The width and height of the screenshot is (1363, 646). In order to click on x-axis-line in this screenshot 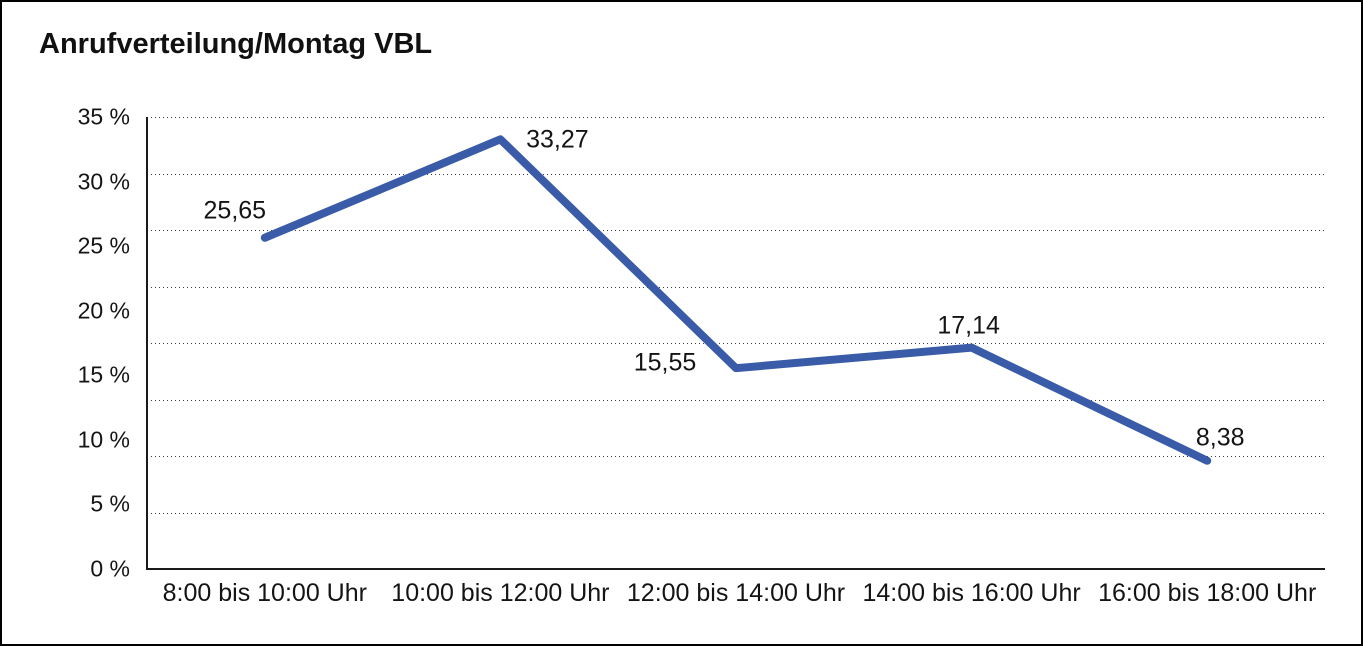, I will do `click(735, 569)`.